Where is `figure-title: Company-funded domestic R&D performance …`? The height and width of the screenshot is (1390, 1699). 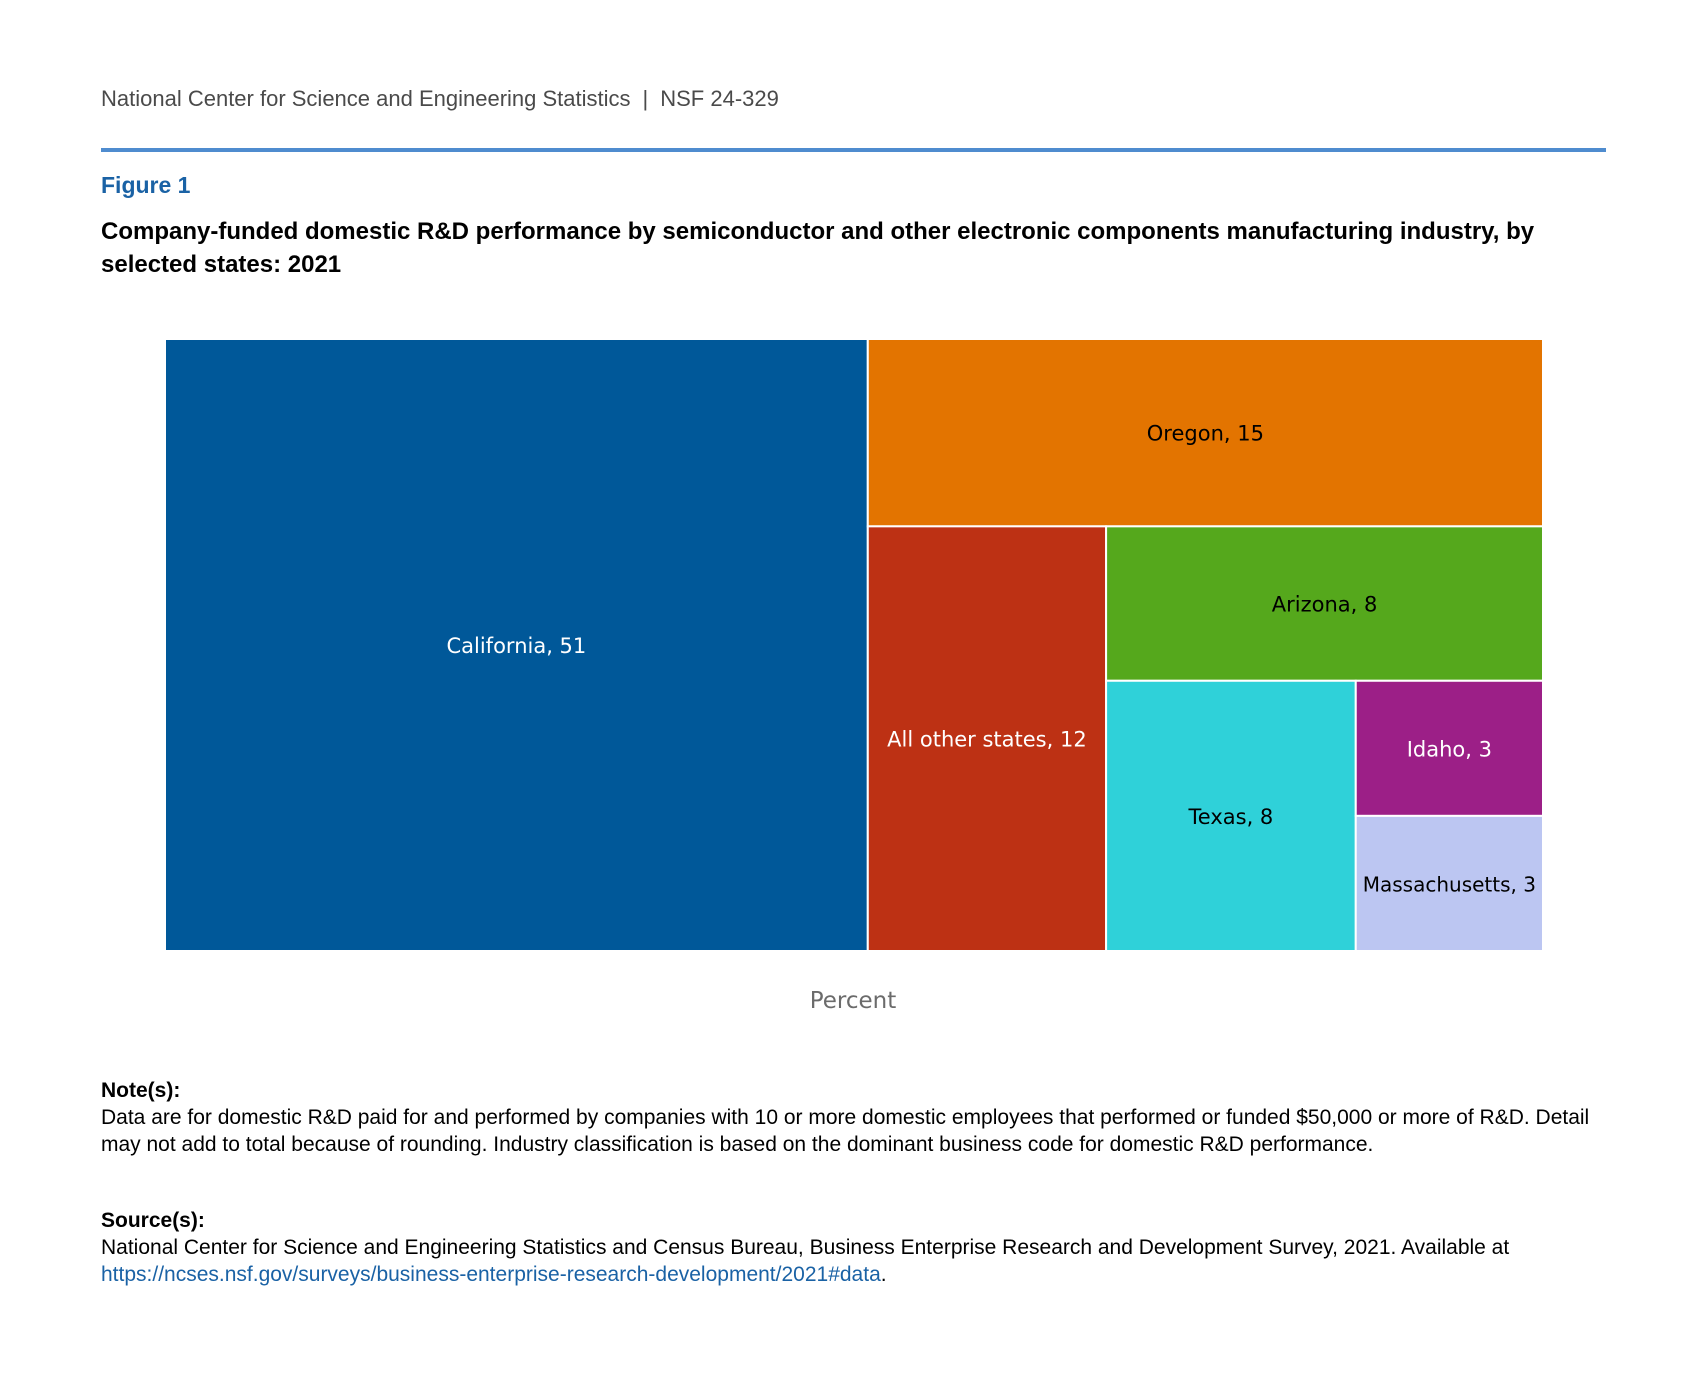 figure-title: Company-funded domestic R&D performance … is located at coordinates (818, 248).